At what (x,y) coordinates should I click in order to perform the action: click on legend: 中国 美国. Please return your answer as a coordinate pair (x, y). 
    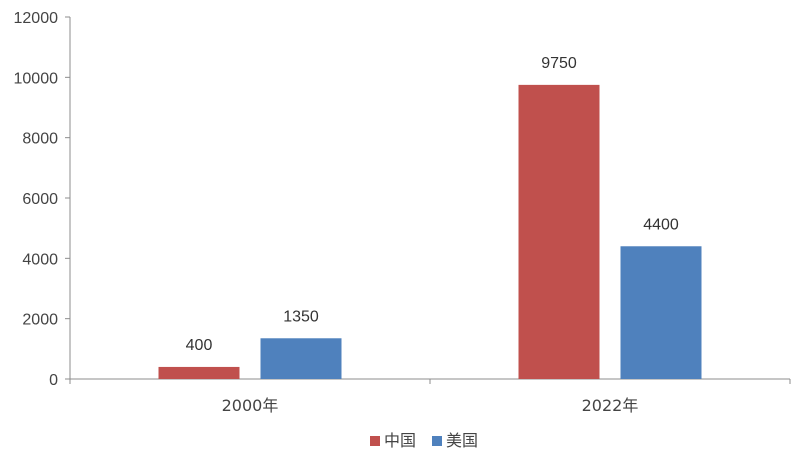
    Looking at the image, I should click on (424, 440).